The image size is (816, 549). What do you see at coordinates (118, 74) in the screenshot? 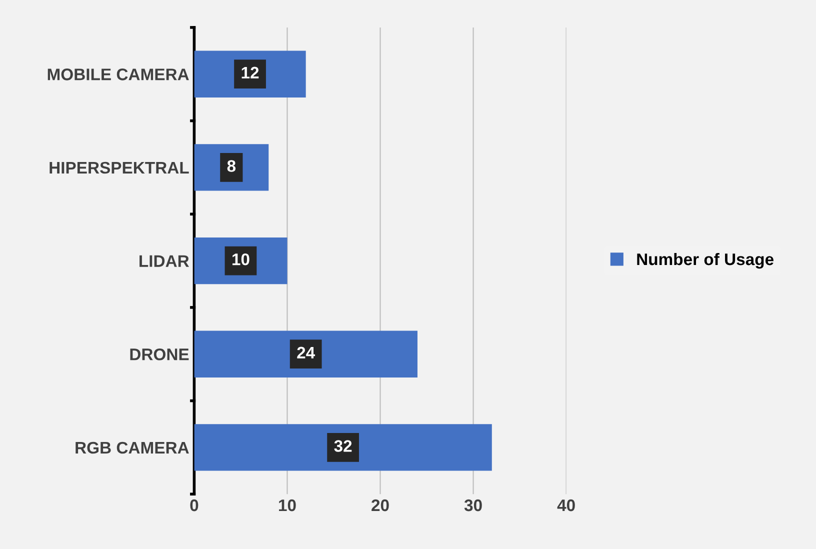
I see `y-tick-label: MOBILE CAMERA` at bounding box center [118, 74].